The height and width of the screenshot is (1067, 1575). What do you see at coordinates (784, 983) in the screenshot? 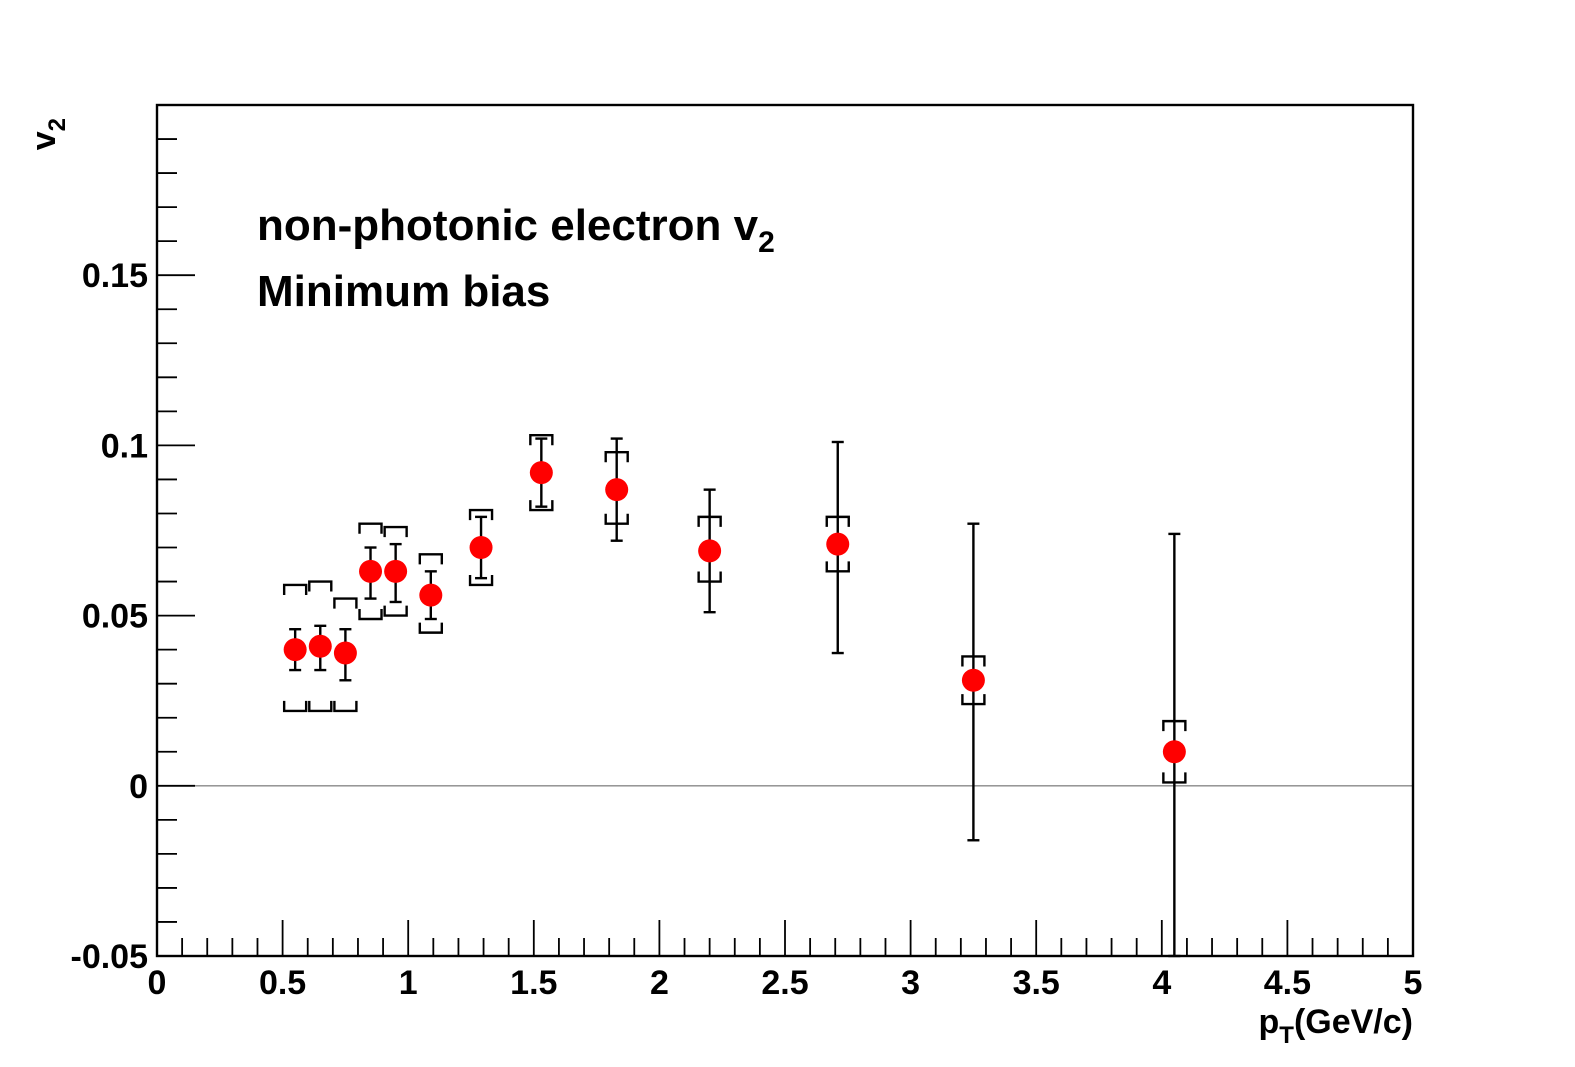
I see `x-tick-label: 2.5` at bounding box center [784, 983].